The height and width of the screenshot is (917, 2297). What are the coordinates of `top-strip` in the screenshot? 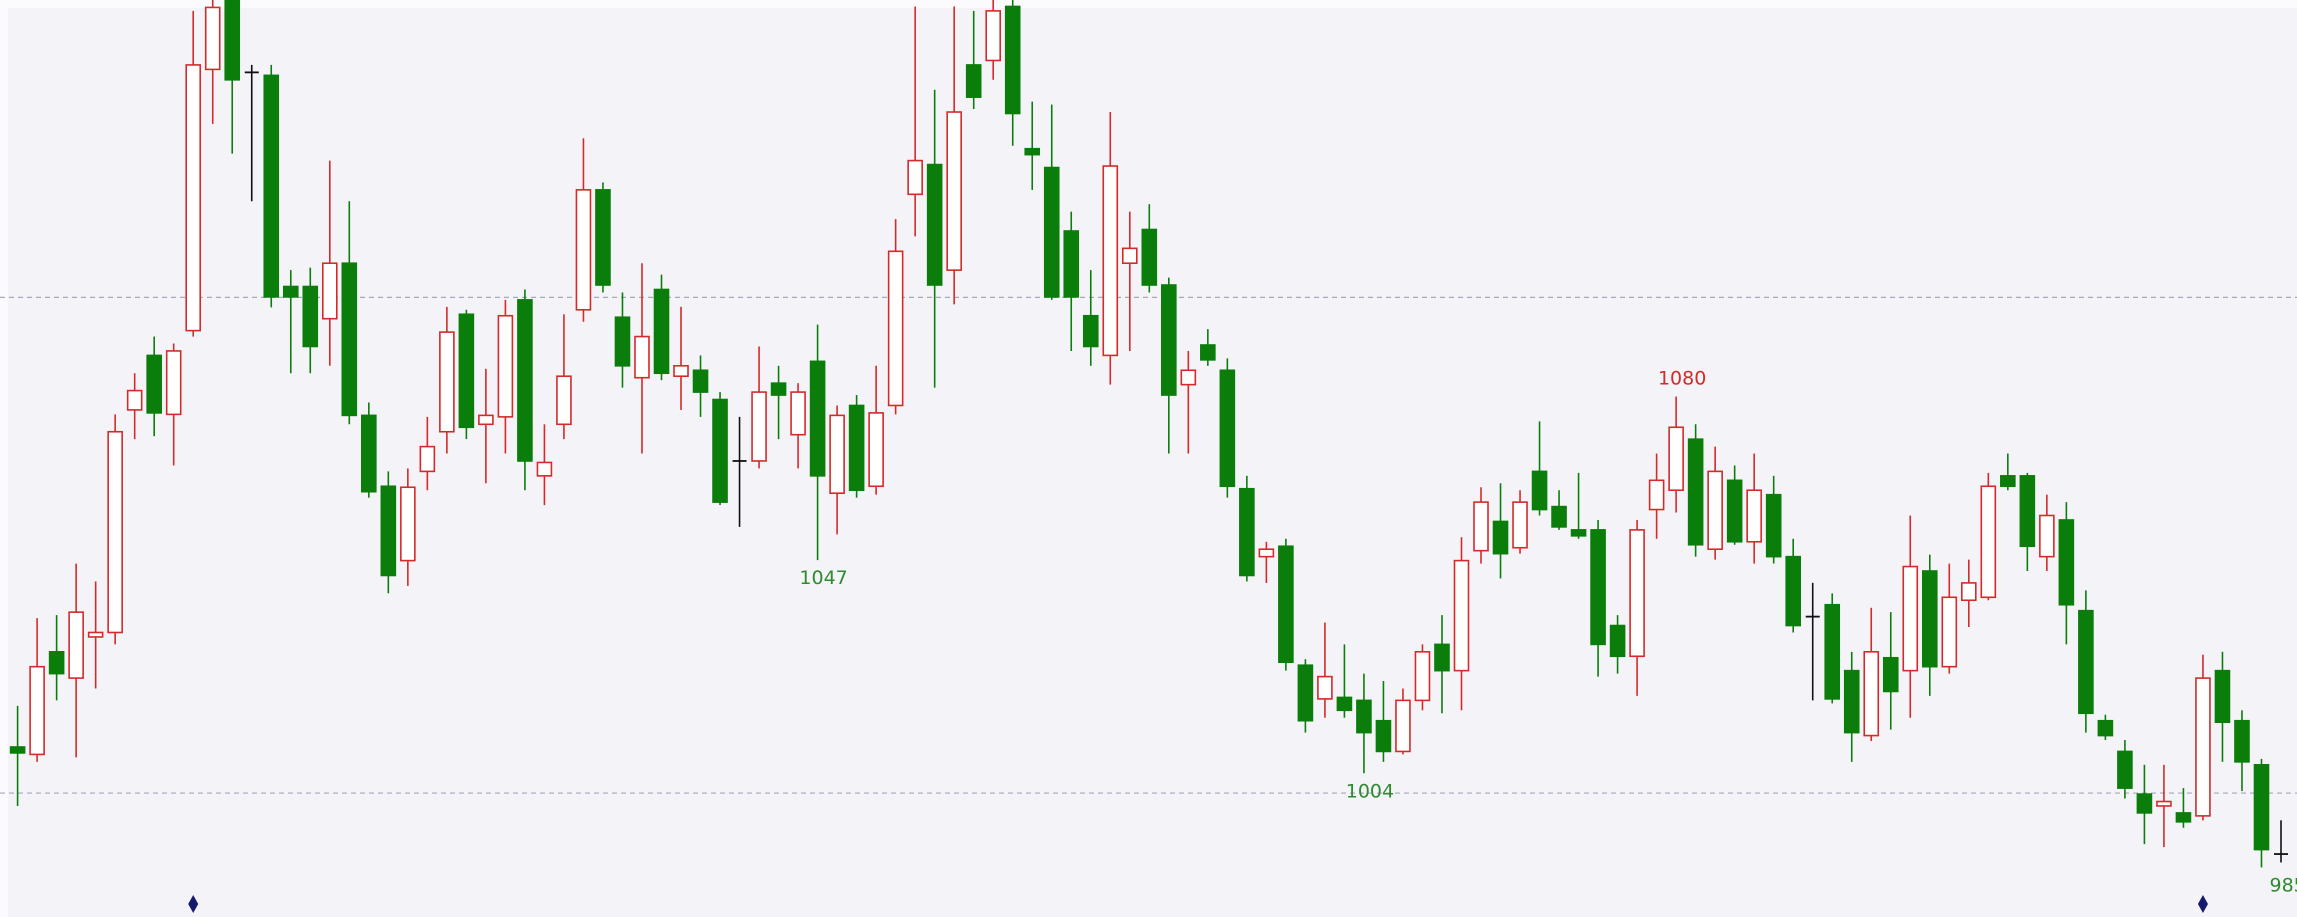 It's located at (1148, 4).